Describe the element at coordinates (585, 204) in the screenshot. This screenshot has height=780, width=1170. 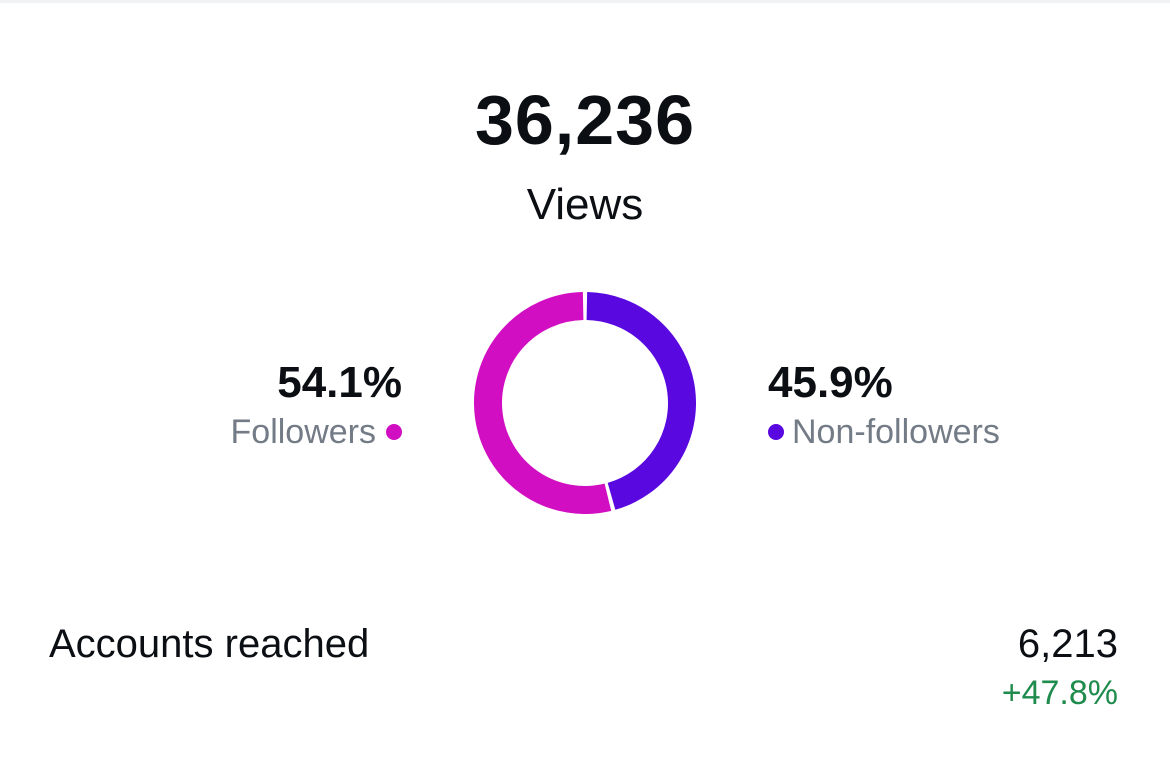
I see `views-label: Views` at that location.